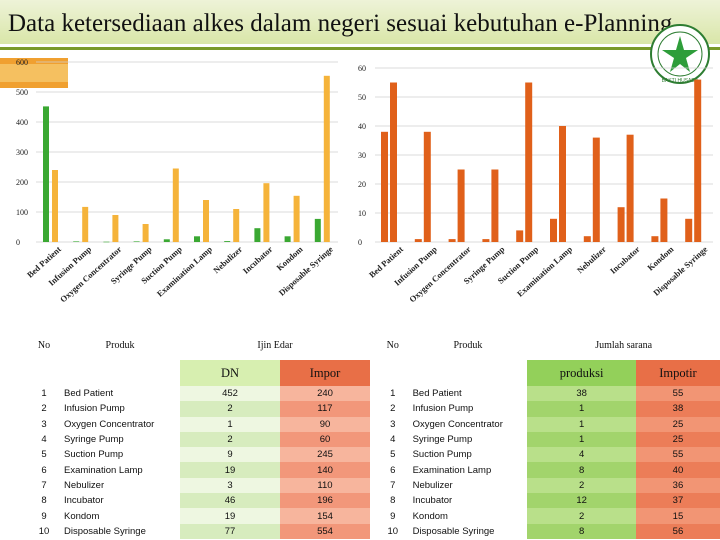 The width and height of the screenshot is (720, 540). Describe the element at coordinates (325, 409) in the screenshot. I see `value-impor: 117` at that location.